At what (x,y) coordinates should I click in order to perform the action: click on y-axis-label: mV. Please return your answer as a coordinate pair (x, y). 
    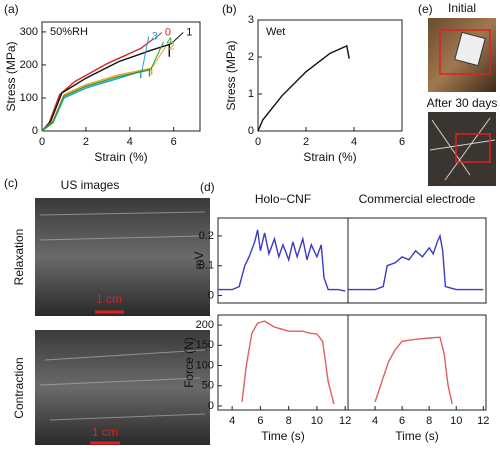
    Looking at the image, I should click on (199, 261).